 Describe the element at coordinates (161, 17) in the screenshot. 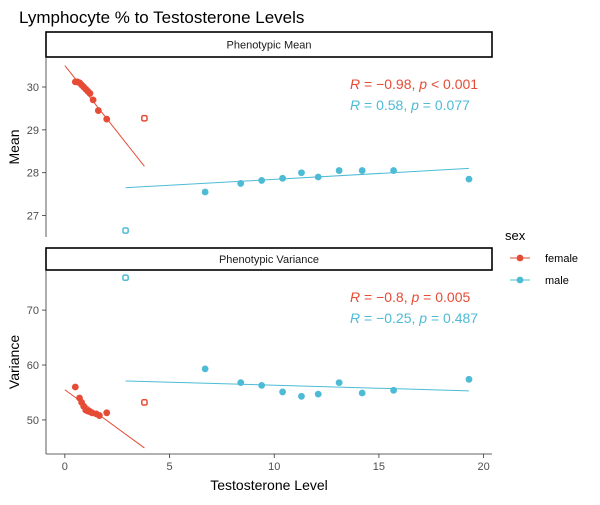

I see `chart-title: Lymphocyte % to Testosterone Levels` at that location.